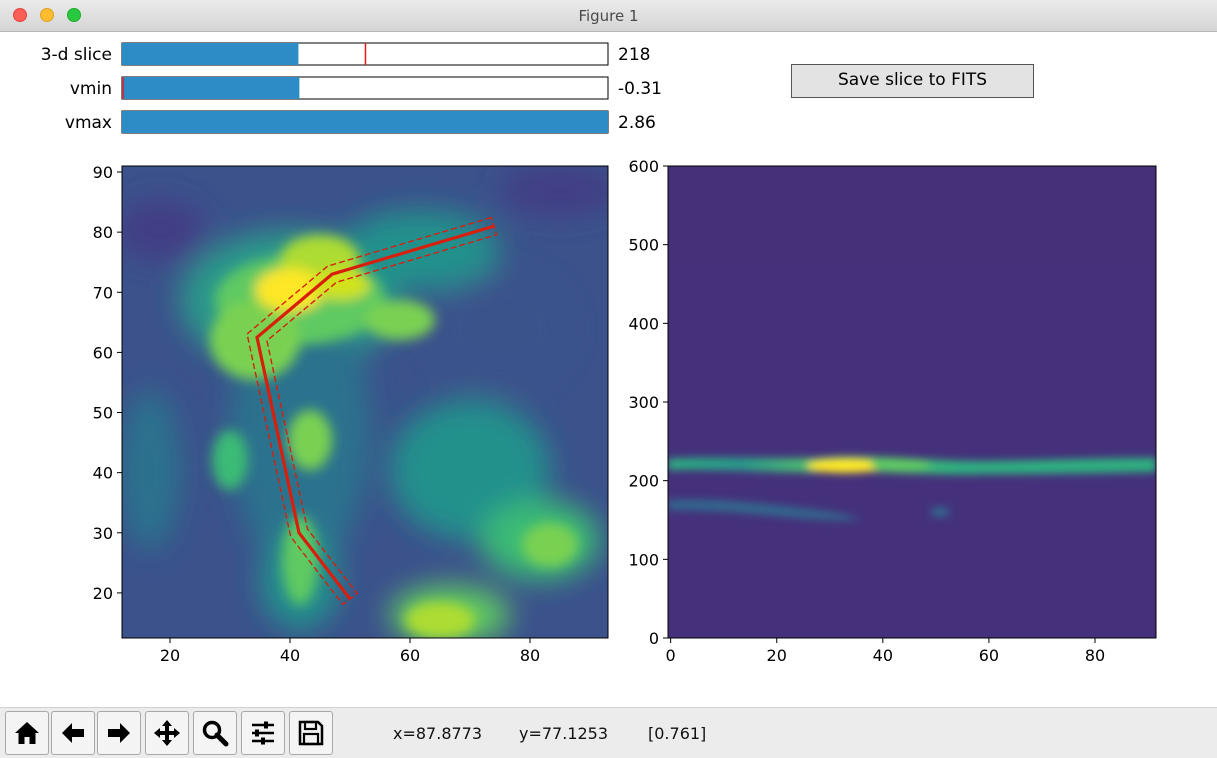 The height and width of the screenshot is (758, 1217). Describe the element at coordinates (654, 638) in the screenshot. I see `y-tick-label: 0` at that location.